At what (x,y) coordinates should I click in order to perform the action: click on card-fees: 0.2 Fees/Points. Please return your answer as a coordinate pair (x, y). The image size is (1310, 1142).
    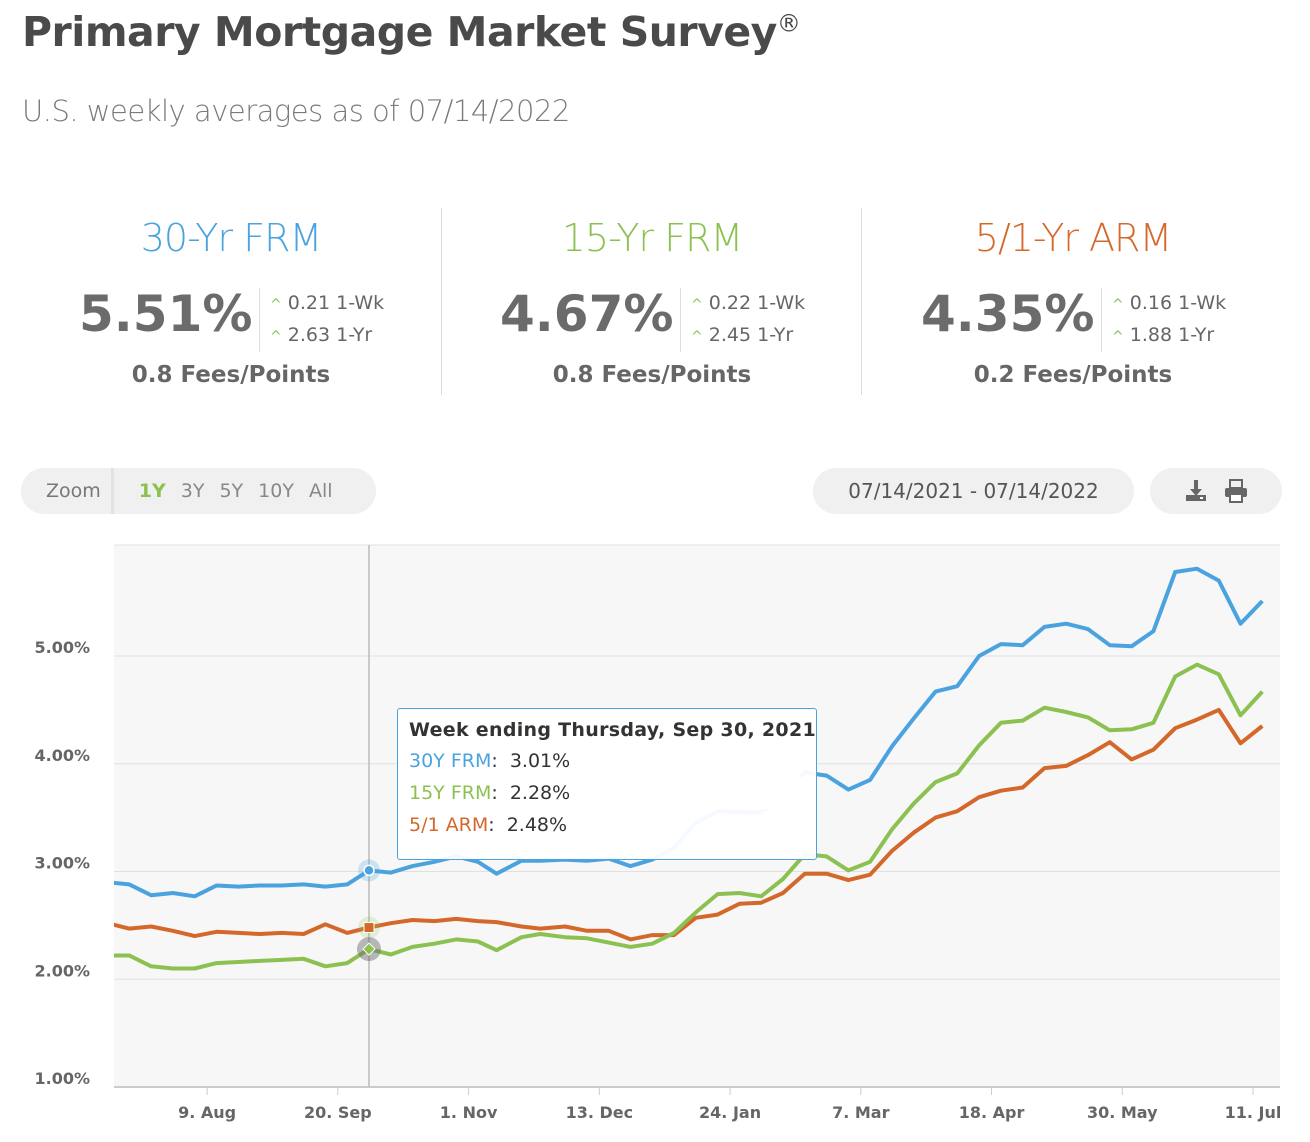
    Looking at the image, I should click on (1073, 375).